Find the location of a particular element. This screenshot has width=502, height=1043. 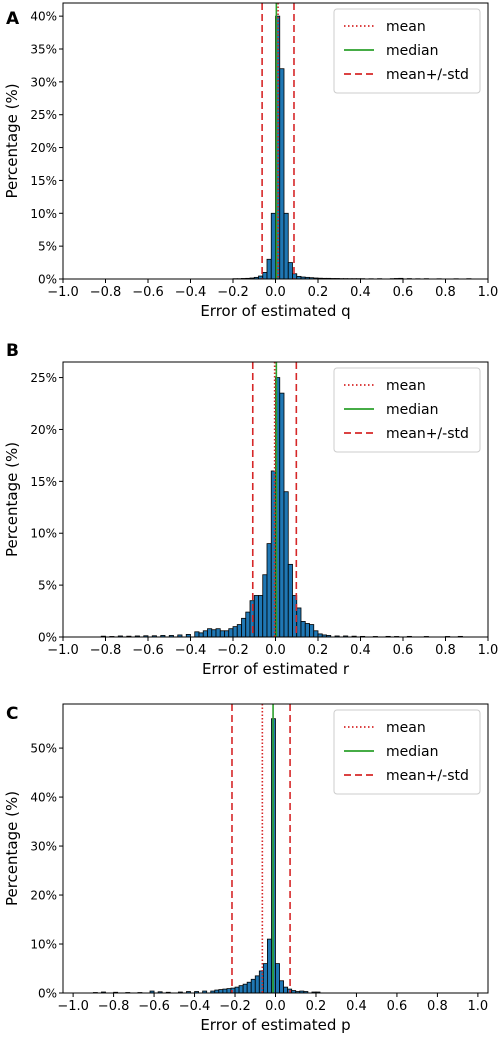

x-tick-label: −0.8 is located at coordinates (114, 1006).